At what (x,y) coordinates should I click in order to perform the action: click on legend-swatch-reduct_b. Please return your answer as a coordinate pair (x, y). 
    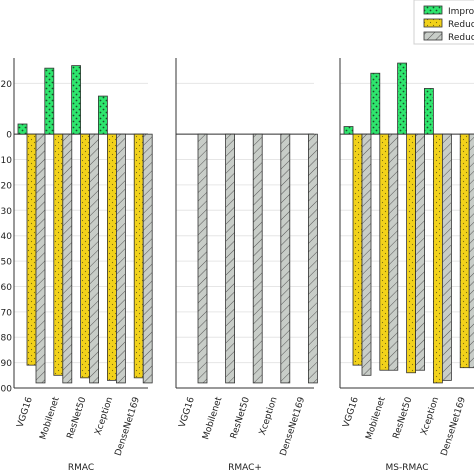
    Looking at the image, I should click on (433, 36).